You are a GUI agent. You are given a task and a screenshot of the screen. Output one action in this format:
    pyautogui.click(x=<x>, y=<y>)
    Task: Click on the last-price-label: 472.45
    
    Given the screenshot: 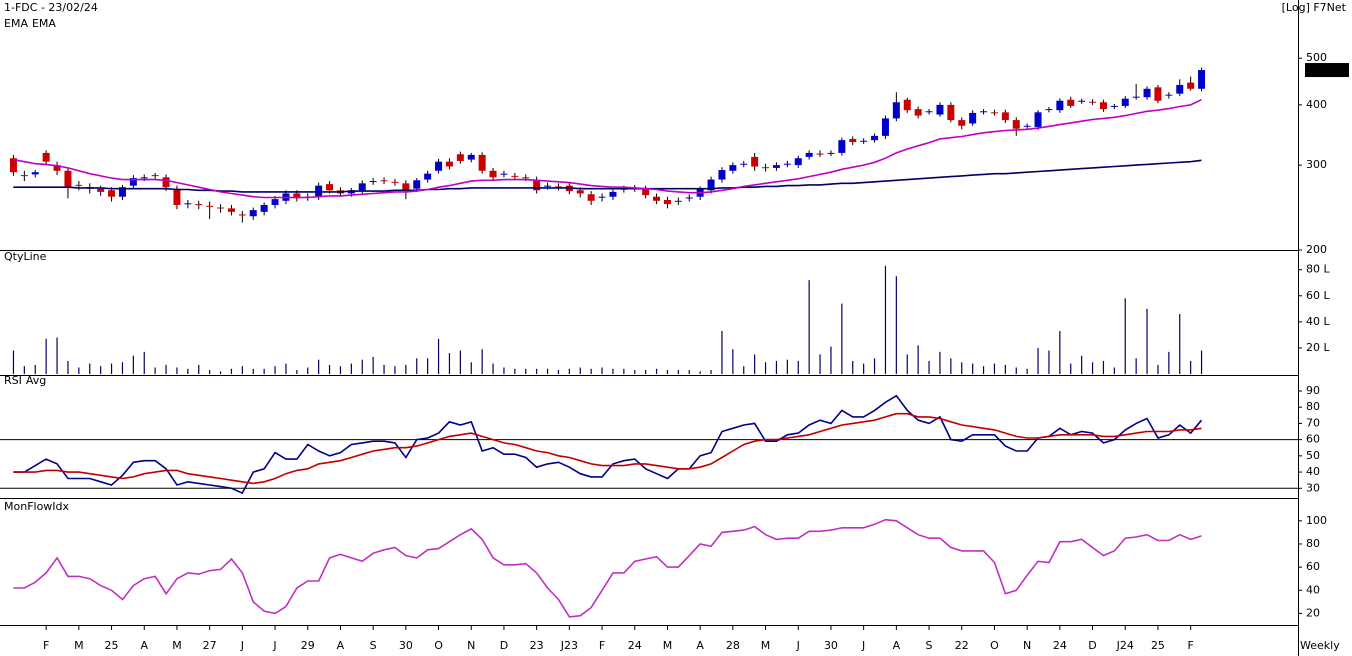 What is the action you would take?
    pyautogui.click(x=1326, y=69)
    